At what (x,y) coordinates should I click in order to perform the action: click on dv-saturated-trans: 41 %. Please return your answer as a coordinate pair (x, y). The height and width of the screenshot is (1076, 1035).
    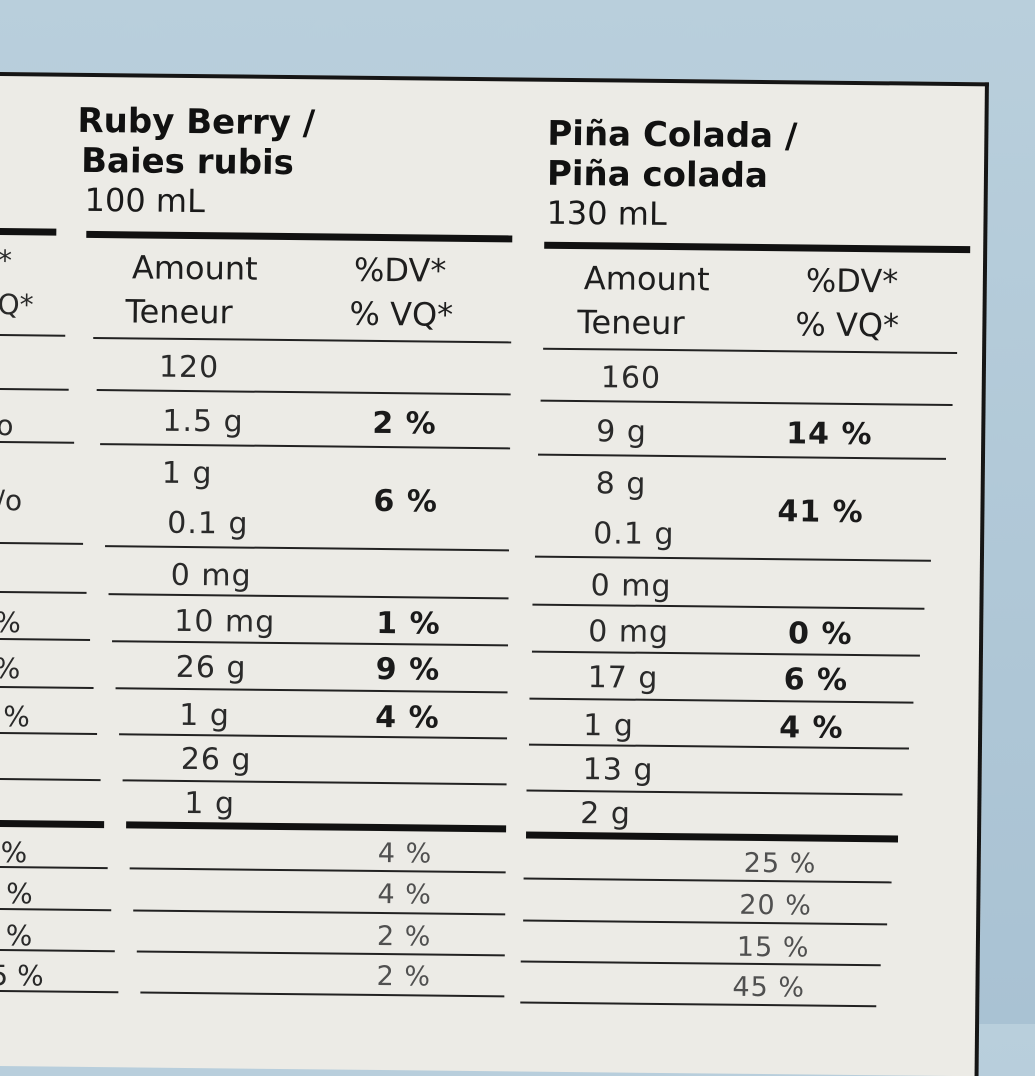
    Looking at the image, I should click on (820, 512).